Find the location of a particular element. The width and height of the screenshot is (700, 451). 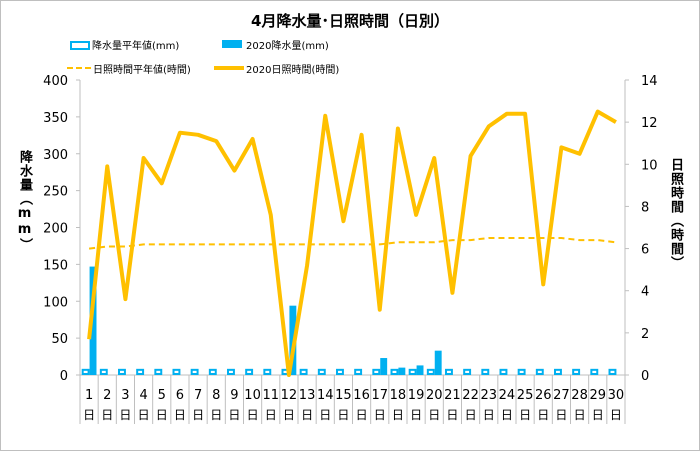

x-tick-label: 26 is located at coordinates (543, 395).